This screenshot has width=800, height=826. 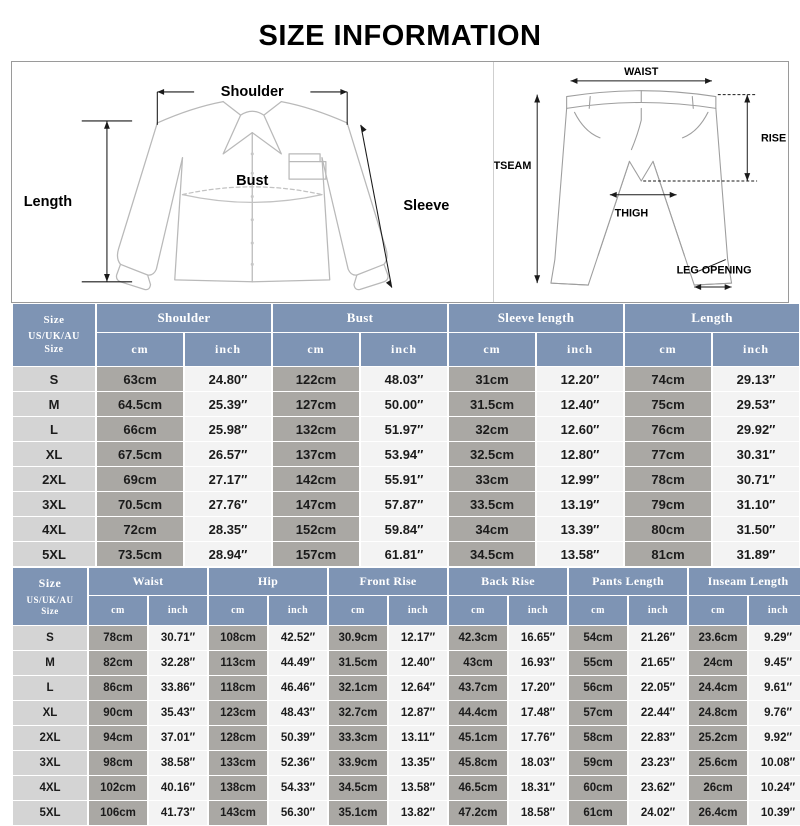 I want to click on bottoms-group-back-rise: Back Rise, so click(x=508, y=581).